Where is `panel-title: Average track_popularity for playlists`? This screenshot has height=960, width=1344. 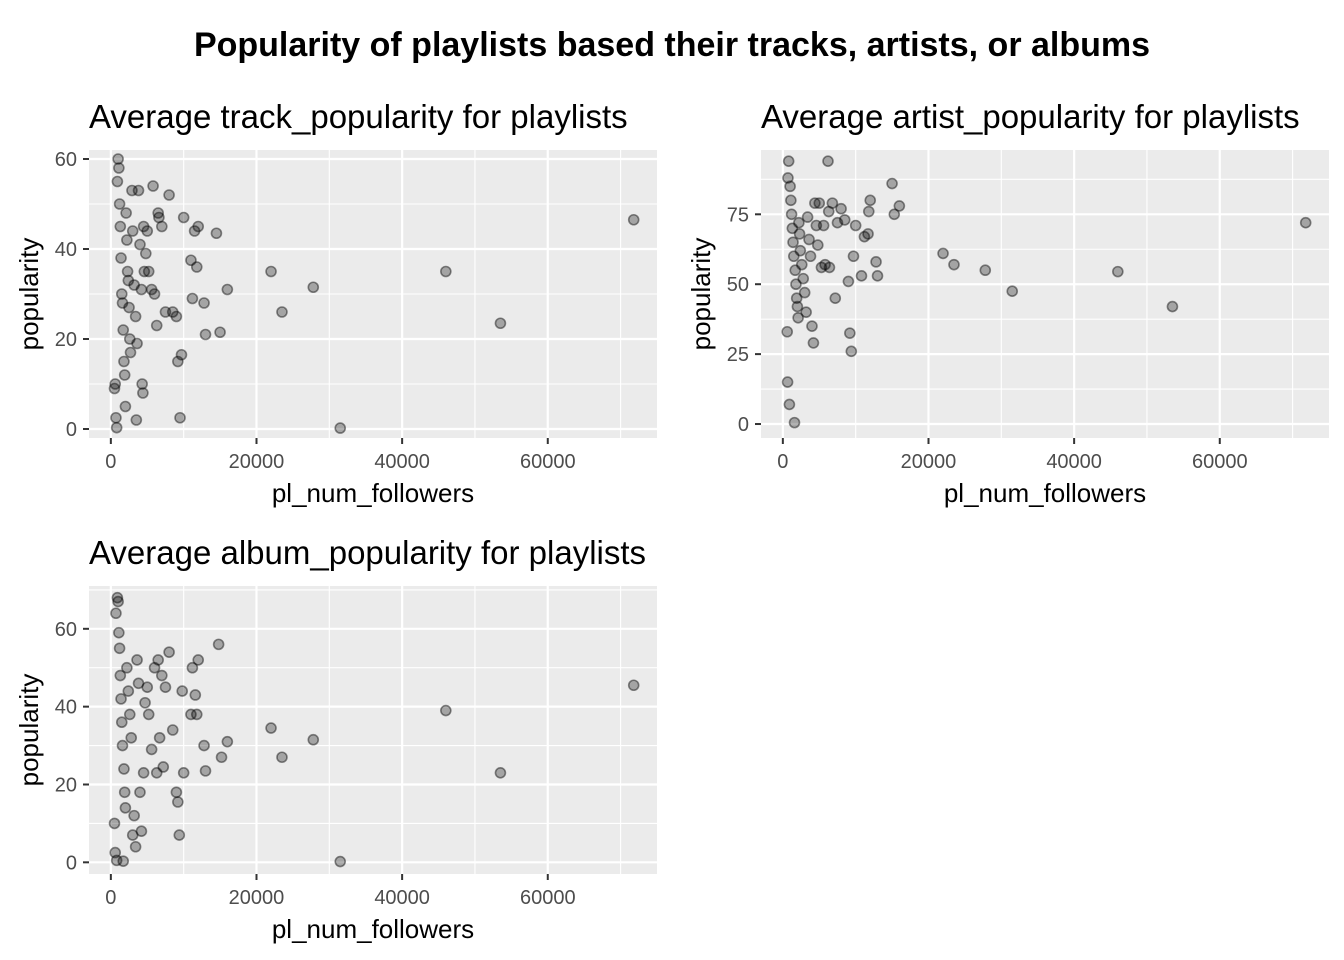
panel-title: Average track_popularity for playlists is located at coordinates (358, 116).